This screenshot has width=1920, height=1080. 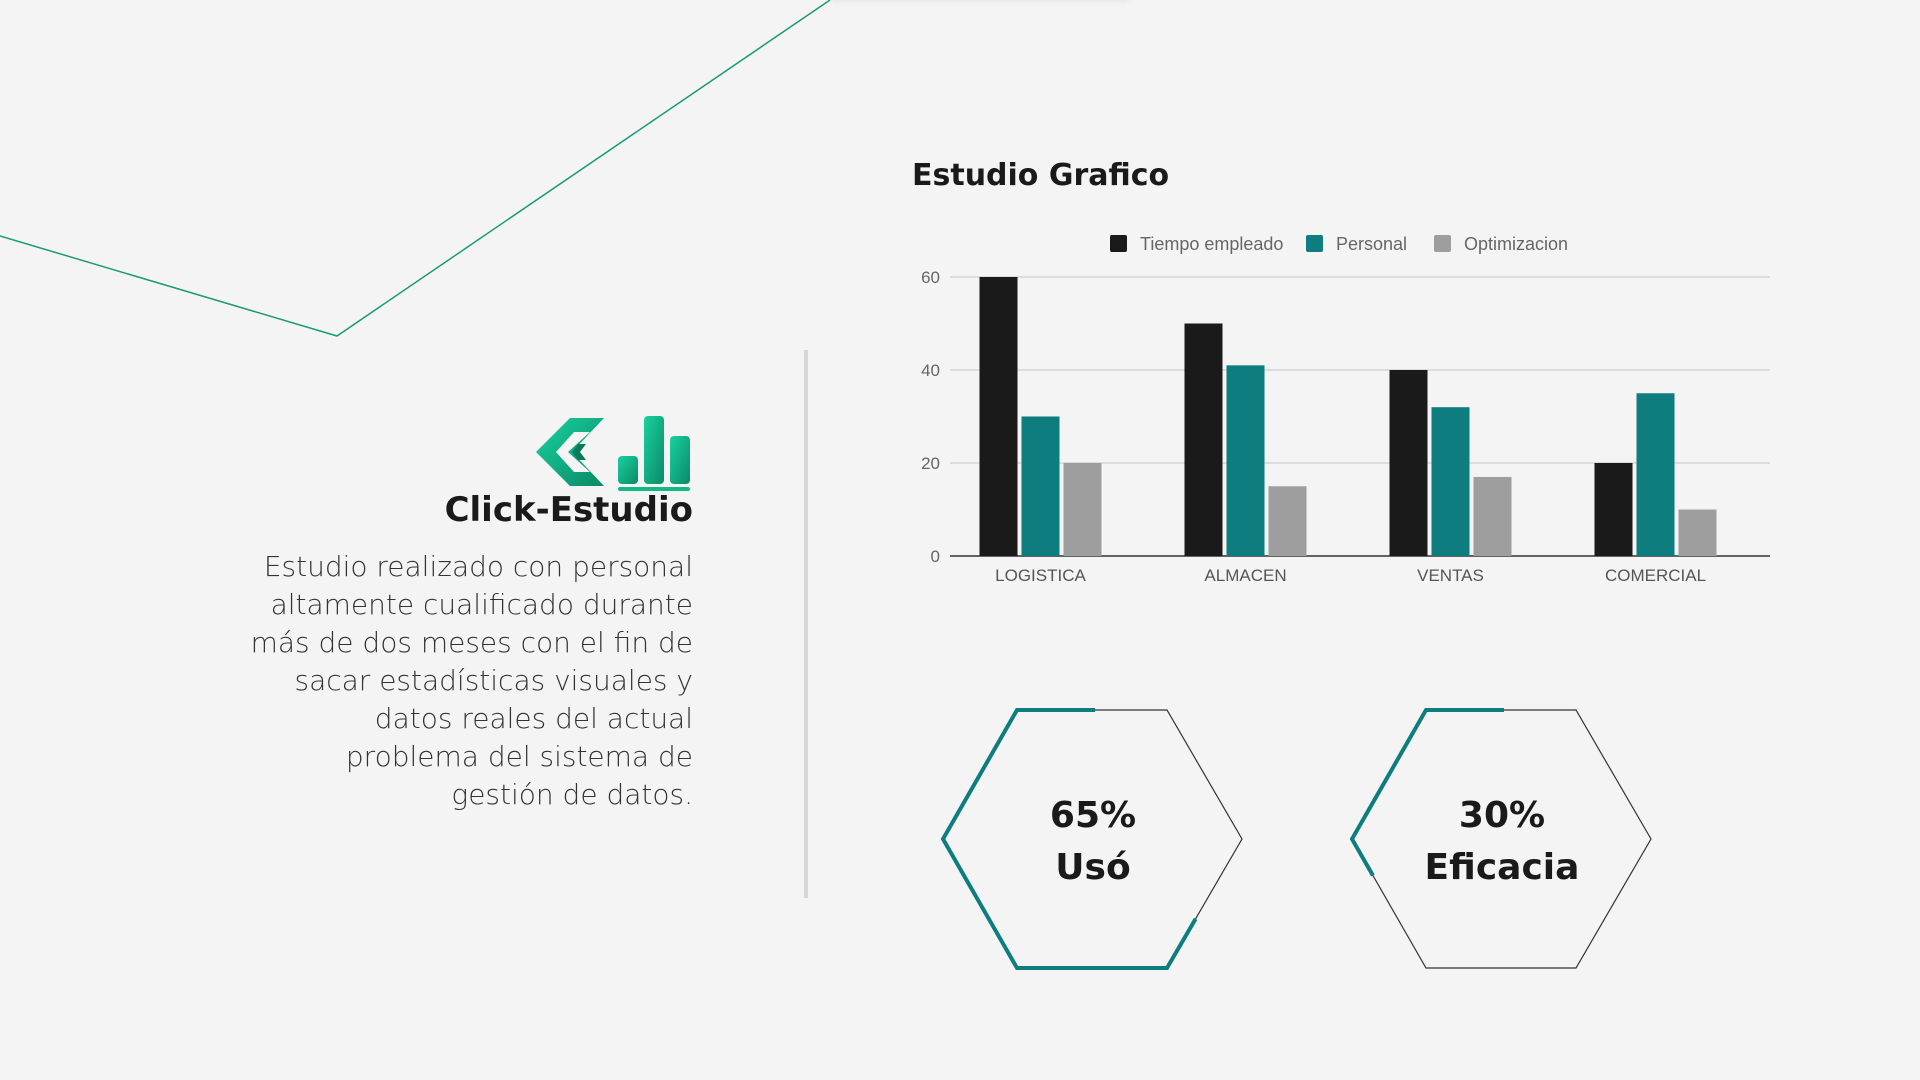 What do you see at coordinates (1211, 244) in the screenshot?
I see `legend-label: Tiempo empleado` at bounding box center [1211, 244].